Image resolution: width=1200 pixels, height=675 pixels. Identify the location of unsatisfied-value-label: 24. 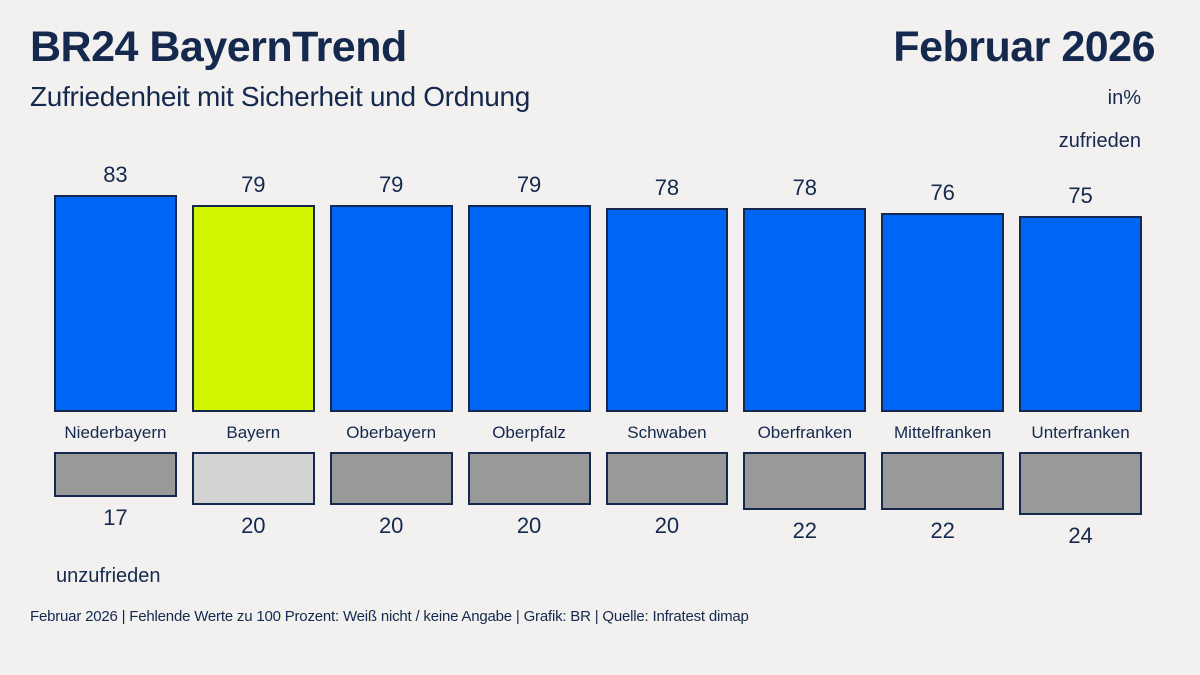
(1080, 536).